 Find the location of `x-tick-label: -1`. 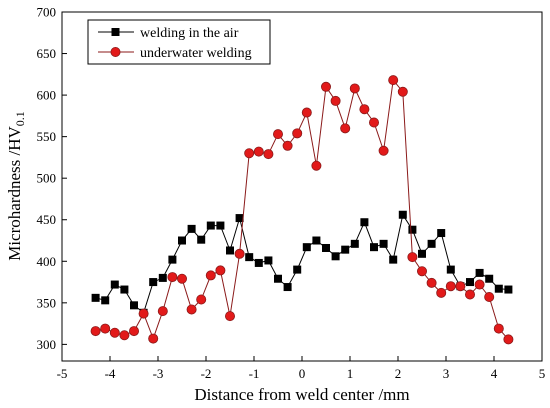

x-tick-label: -1 is located at coordinates (254, 373).